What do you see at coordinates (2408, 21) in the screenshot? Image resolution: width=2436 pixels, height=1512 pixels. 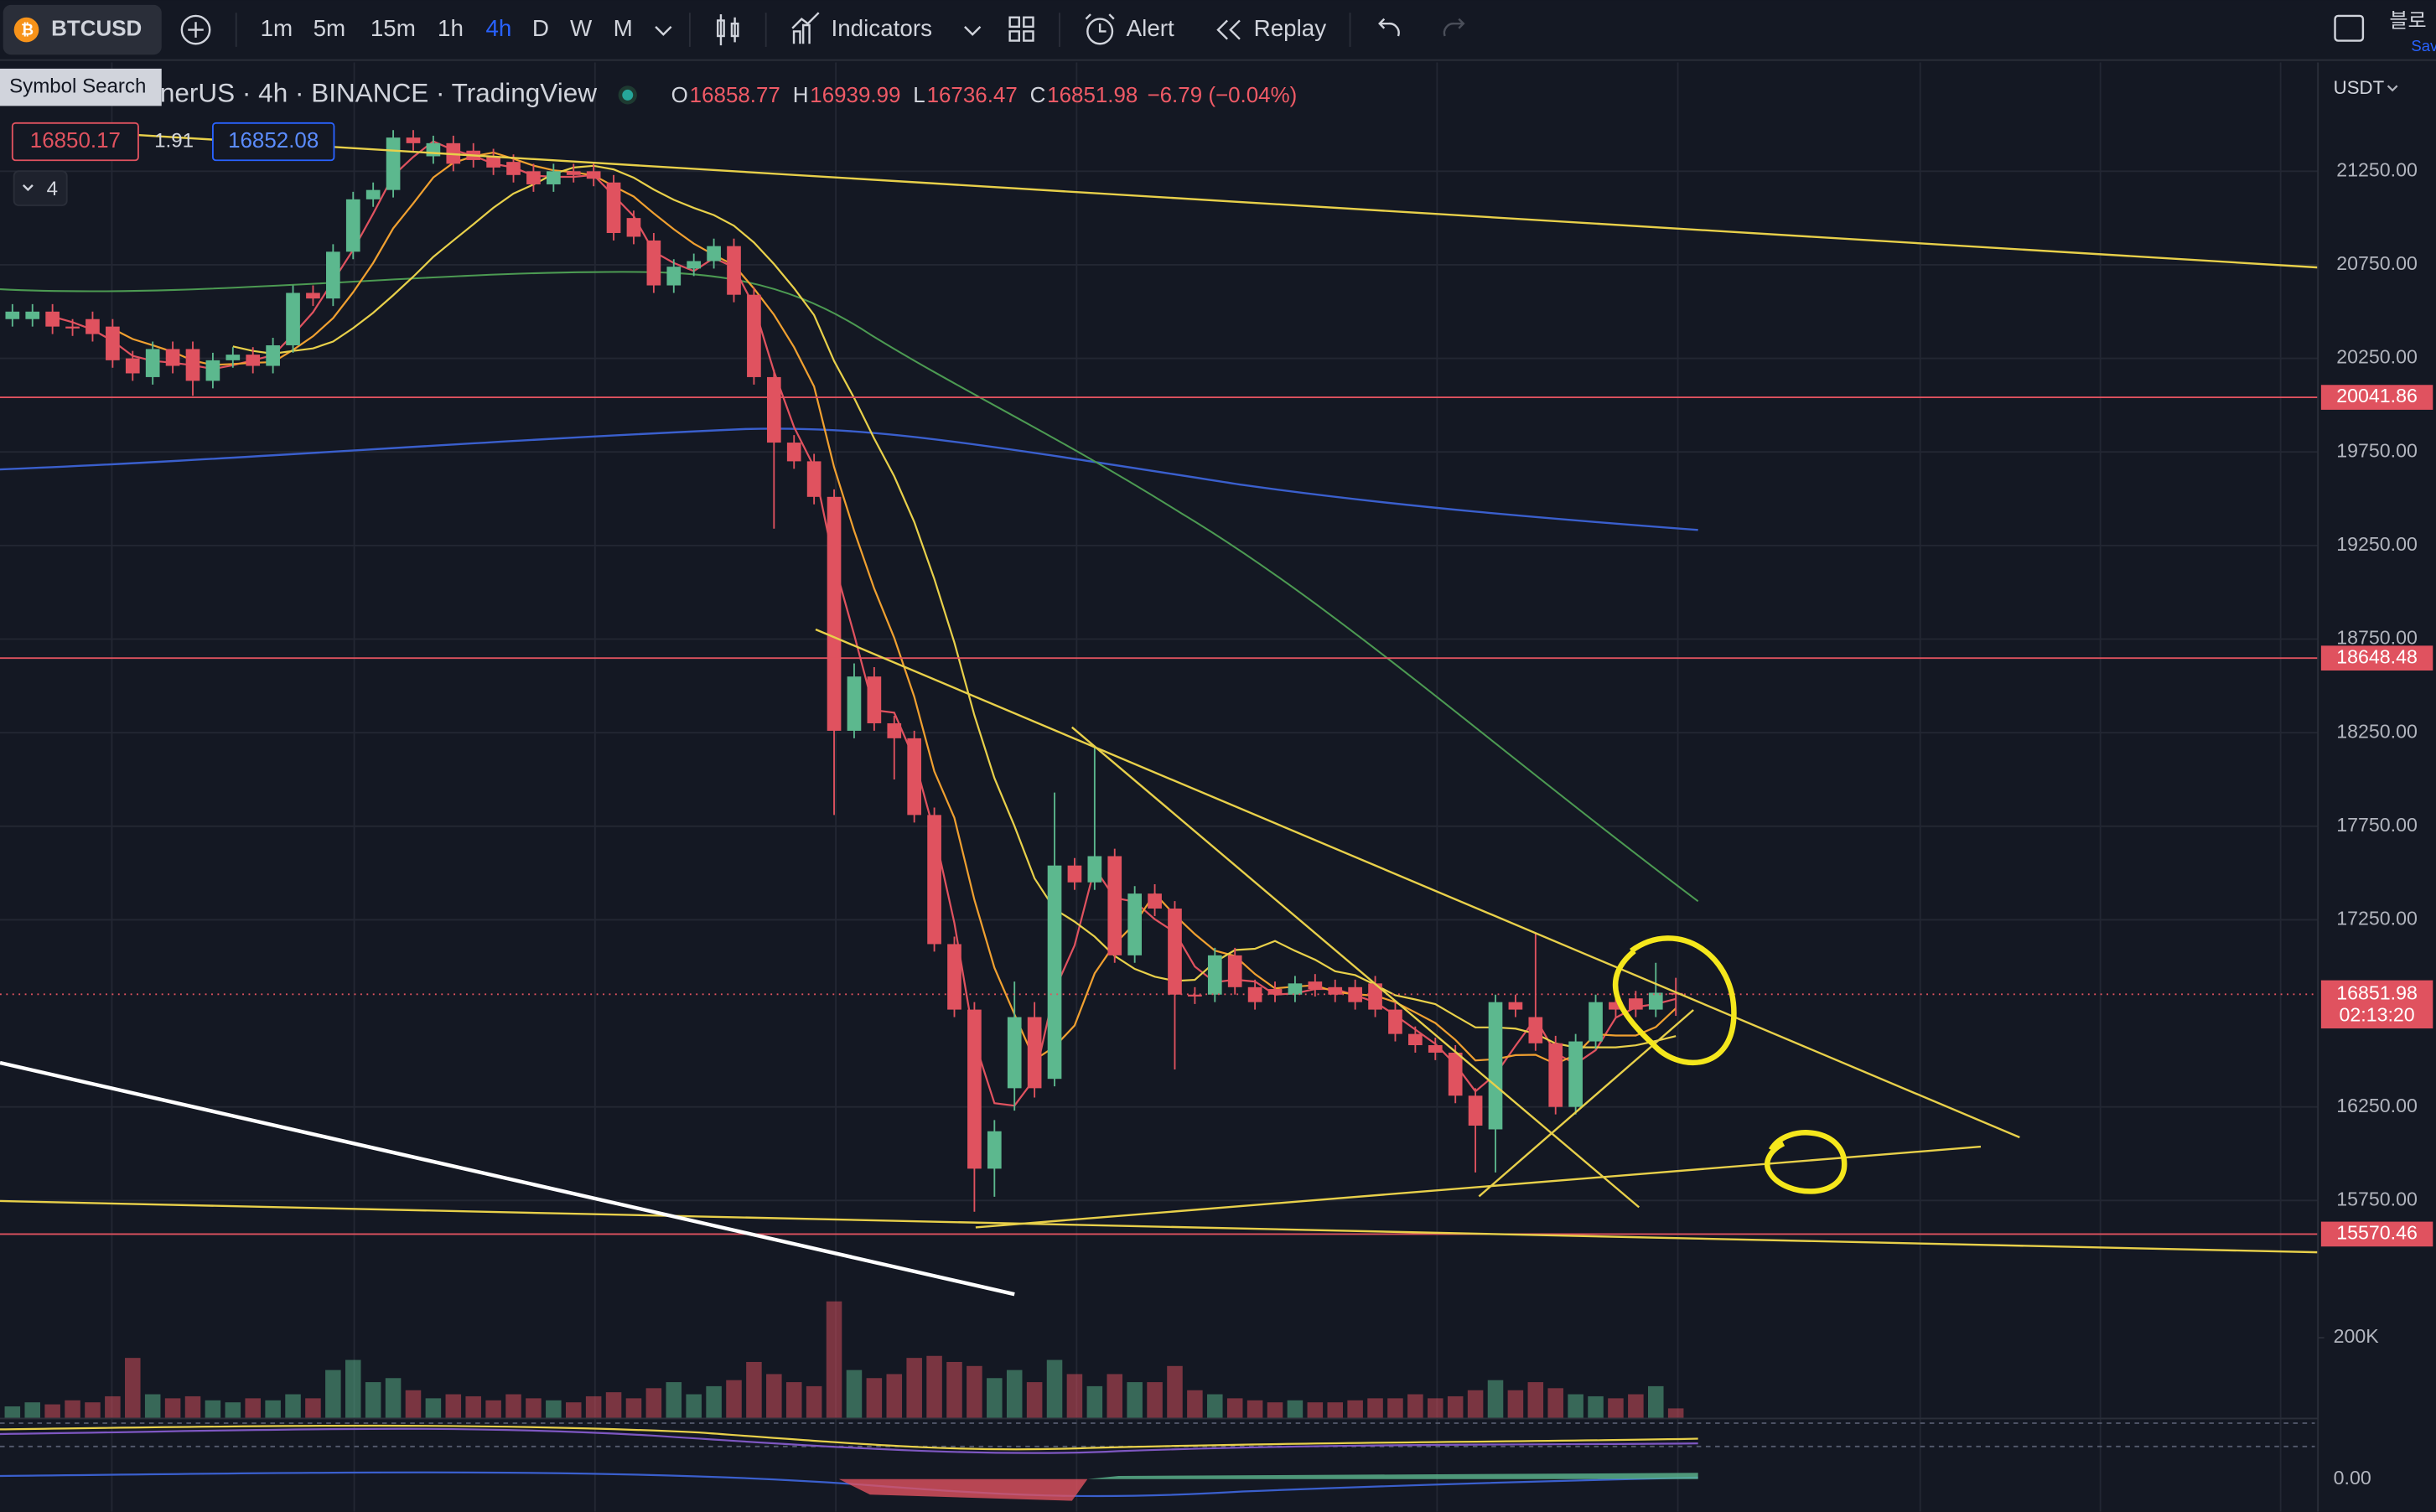 I see `corner-label: 블로` at bounding box center [2408, 21].